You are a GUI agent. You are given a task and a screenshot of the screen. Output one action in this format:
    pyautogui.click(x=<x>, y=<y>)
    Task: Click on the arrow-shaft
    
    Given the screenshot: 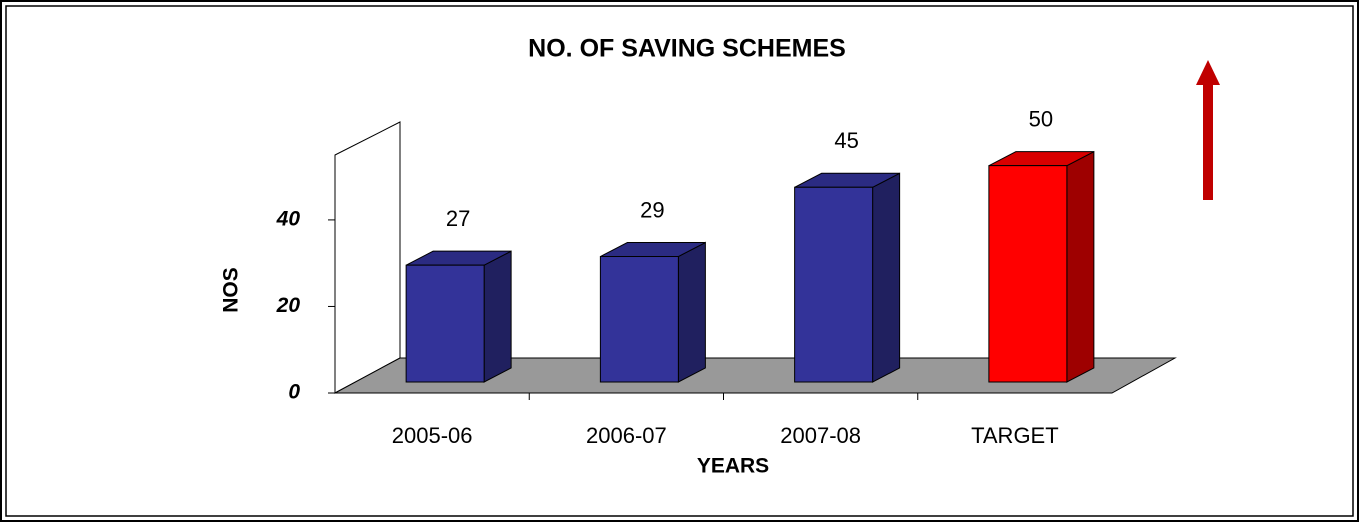 What is the action you would take?
    pyautogui.click(x=1208, y=142)
    